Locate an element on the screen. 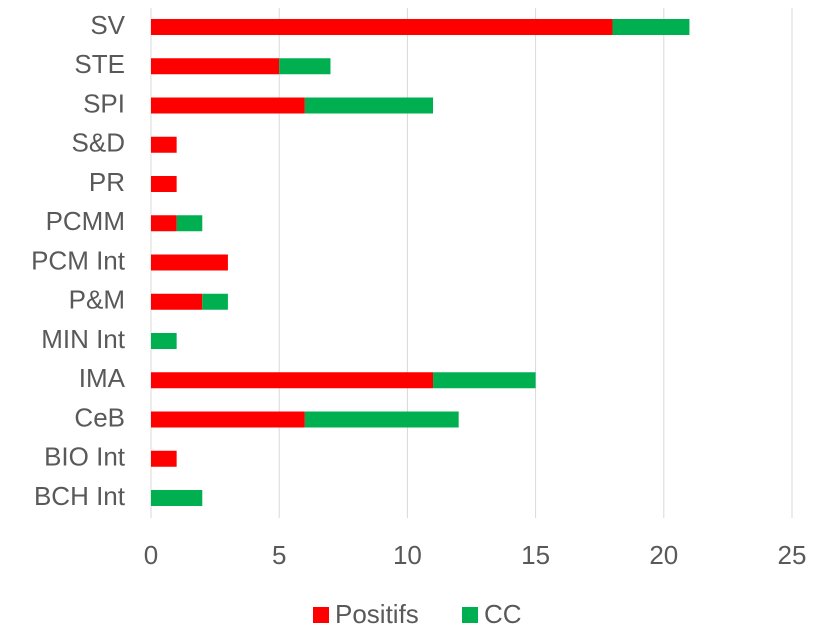 This screenshot has height=634, width=813. y-tick-label: PCMM is located at coordinates (85, 221).